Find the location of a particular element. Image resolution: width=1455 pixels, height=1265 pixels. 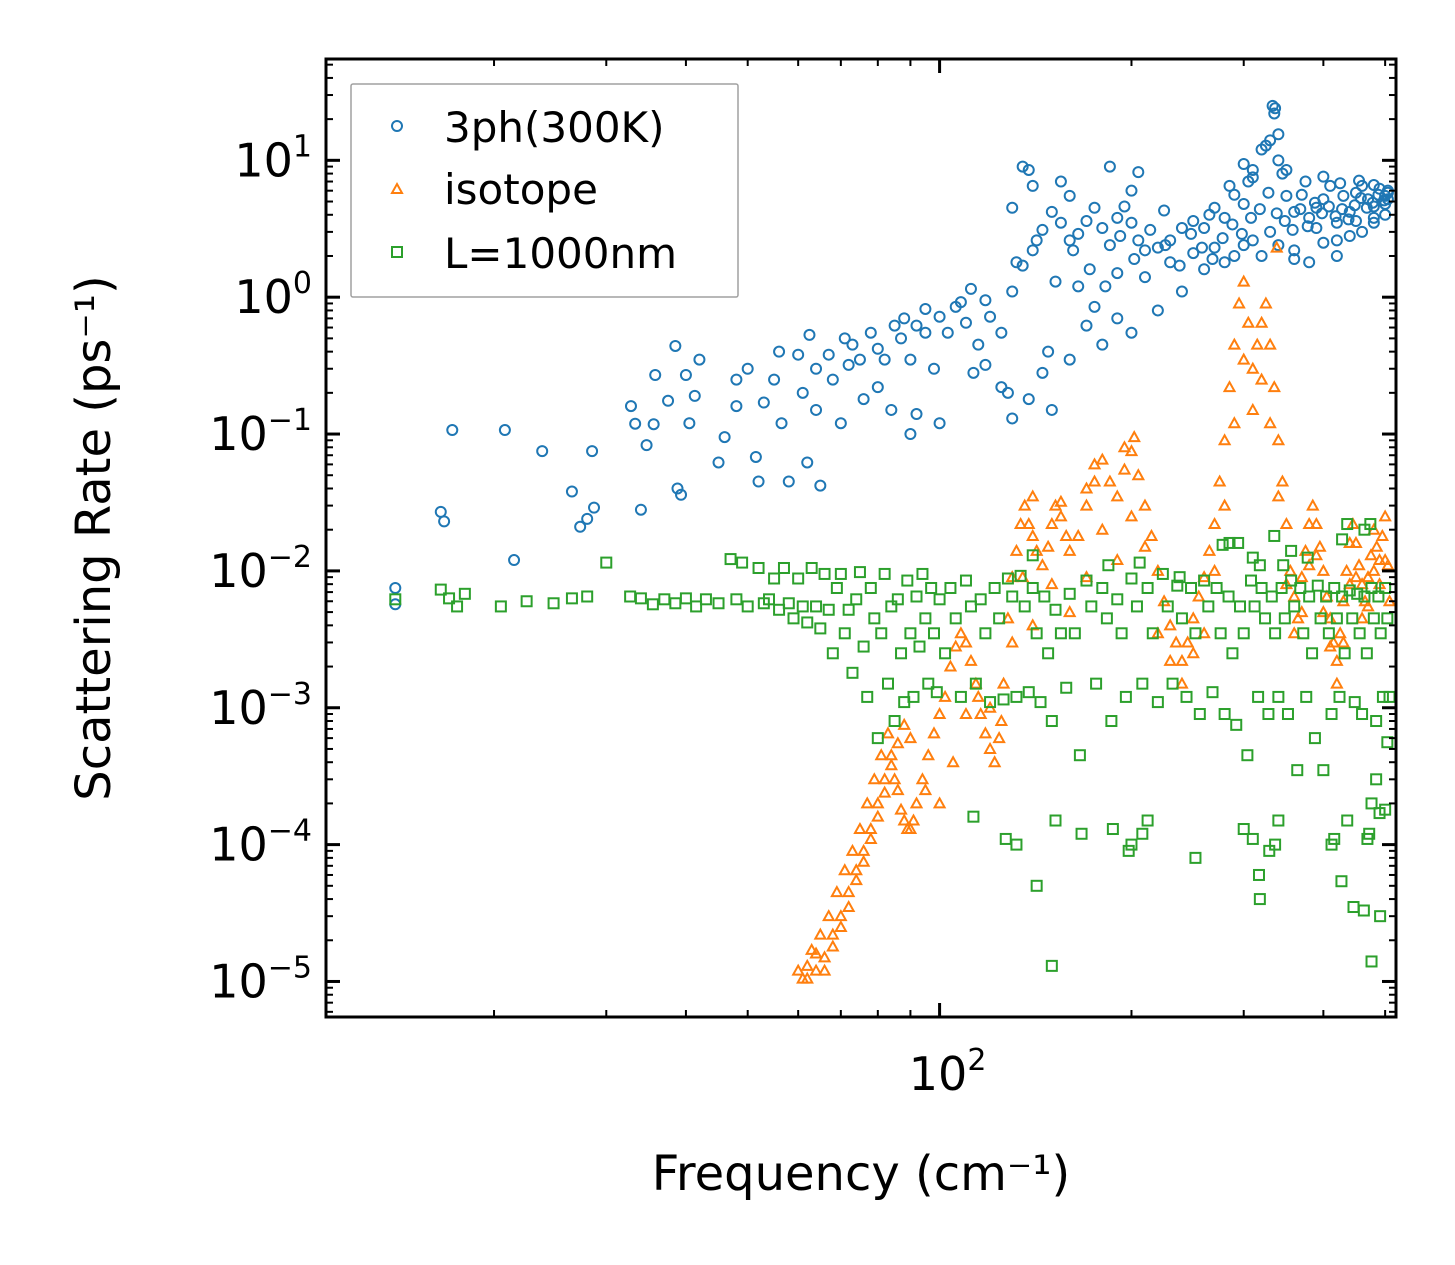

legend-marker-isotope is located at coordinates (397, 187).